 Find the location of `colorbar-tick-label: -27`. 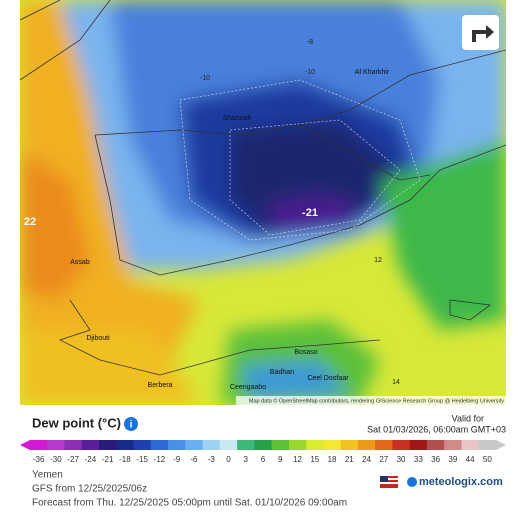

colorbar-tick-label: -27 is located at coordinates (73, 459).